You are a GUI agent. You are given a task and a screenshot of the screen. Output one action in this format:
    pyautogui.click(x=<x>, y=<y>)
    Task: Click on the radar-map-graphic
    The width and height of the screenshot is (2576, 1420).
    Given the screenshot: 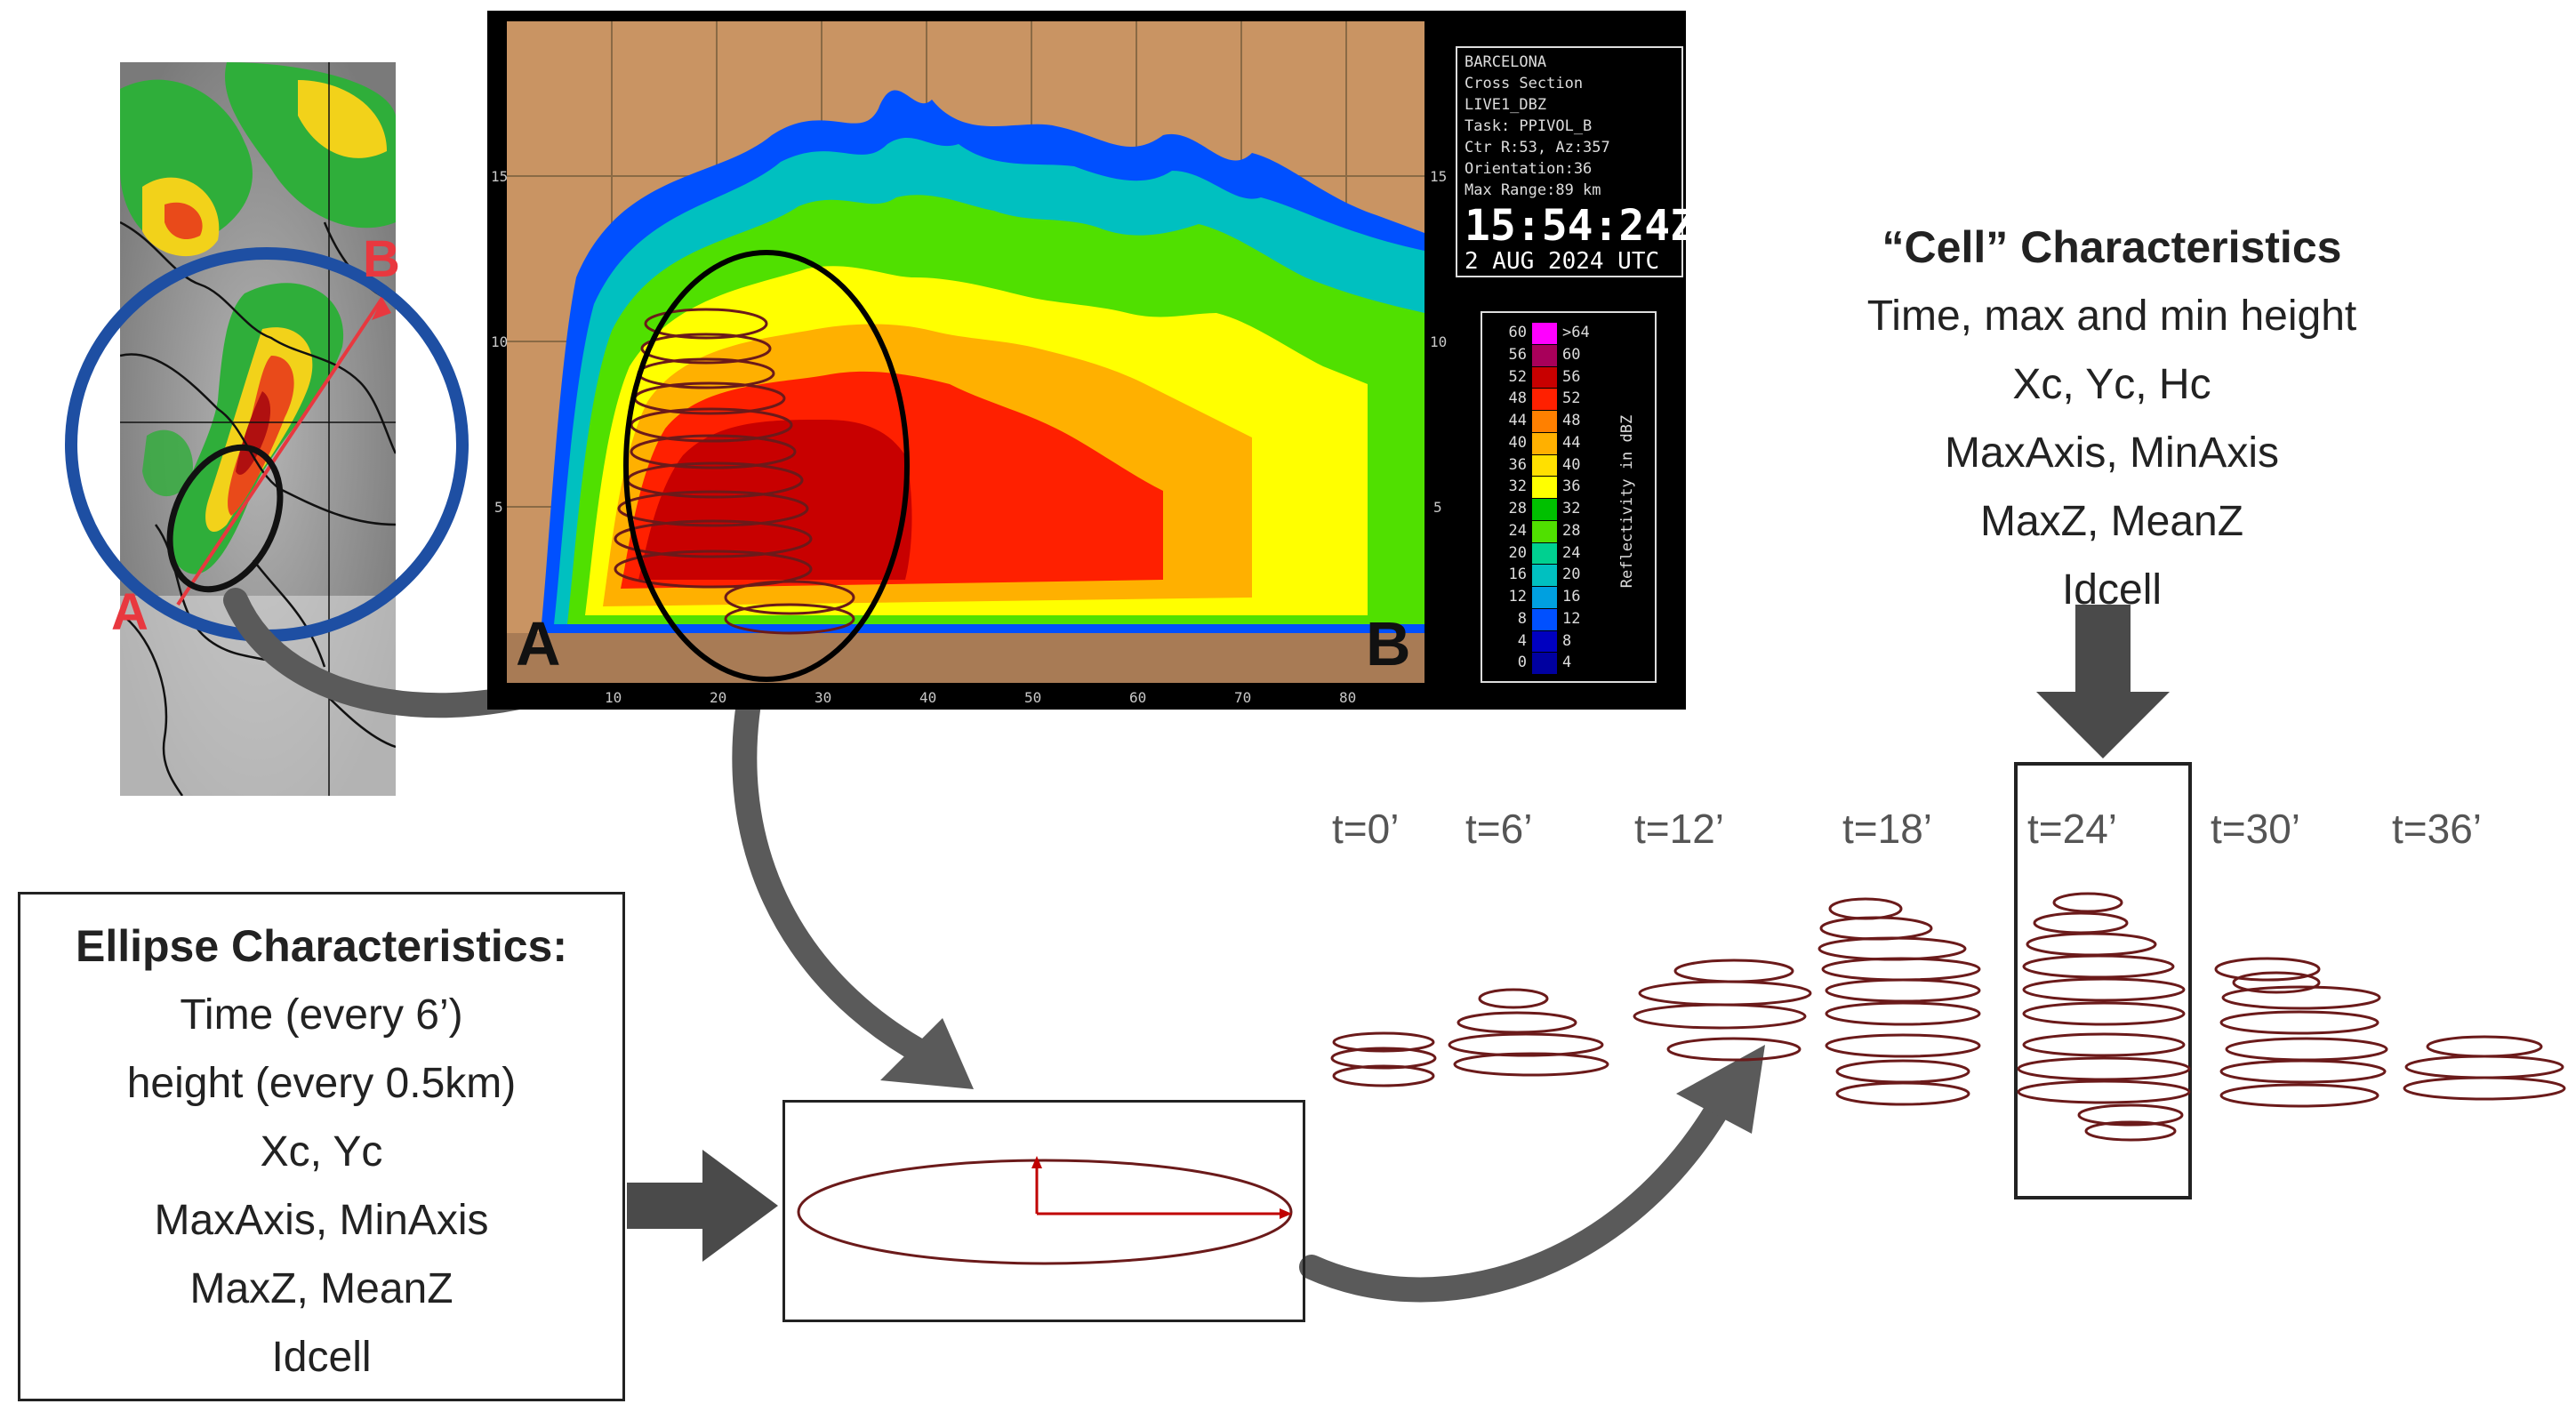 What is the action you would take?
    pyautogui.click(x=258, y=429)
    